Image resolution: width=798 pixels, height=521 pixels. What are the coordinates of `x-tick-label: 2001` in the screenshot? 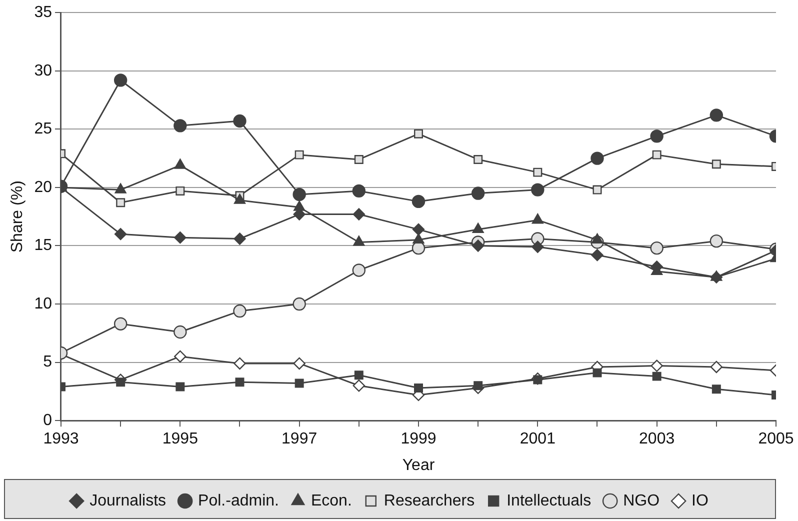 It's located at (538, 439).